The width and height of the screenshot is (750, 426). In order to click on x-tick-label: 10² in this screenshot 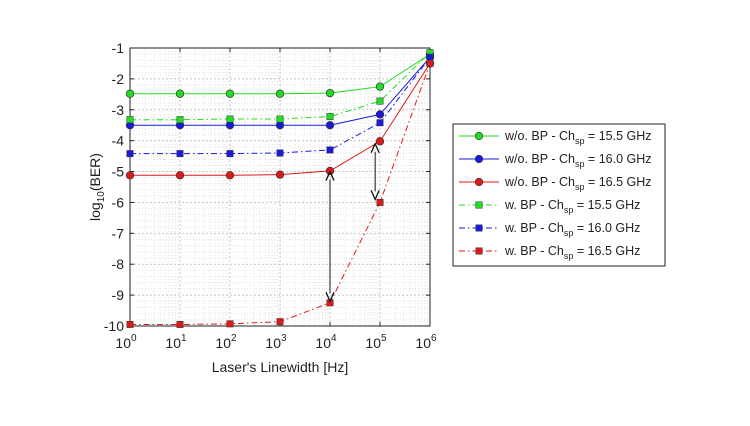, I will do `click(226, 342)`.